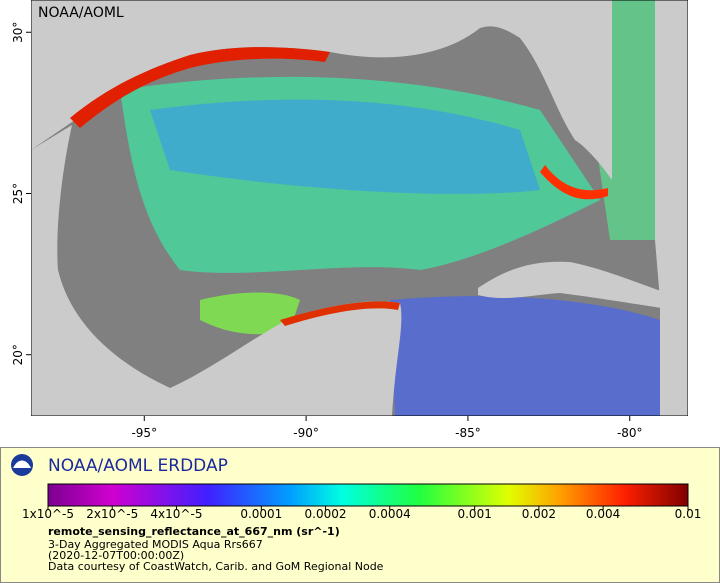 This screenshot has width=720, height=583. Describe the element at coordinates (603, 514) in the screenshot. I see `colorbar-tick-label: 0.004` at that location.